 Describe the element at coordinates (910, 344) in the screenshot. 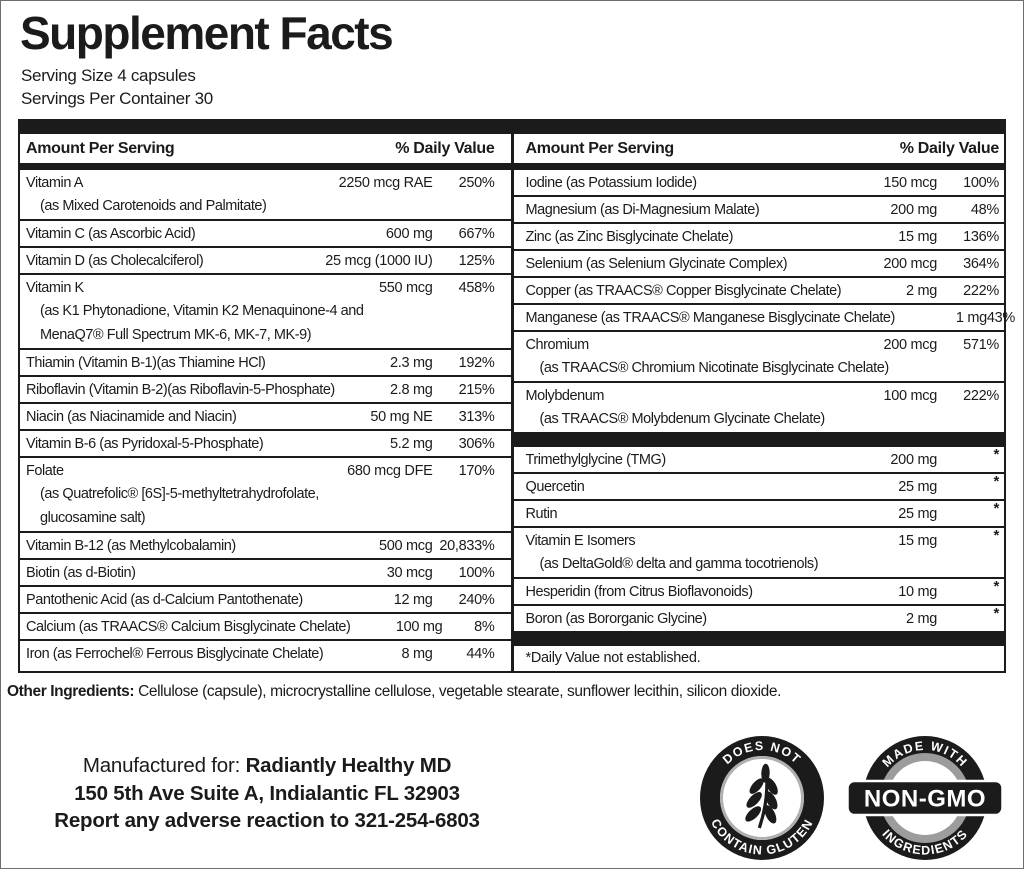

I see `nutrient-amount: 200 mcg` at that location.